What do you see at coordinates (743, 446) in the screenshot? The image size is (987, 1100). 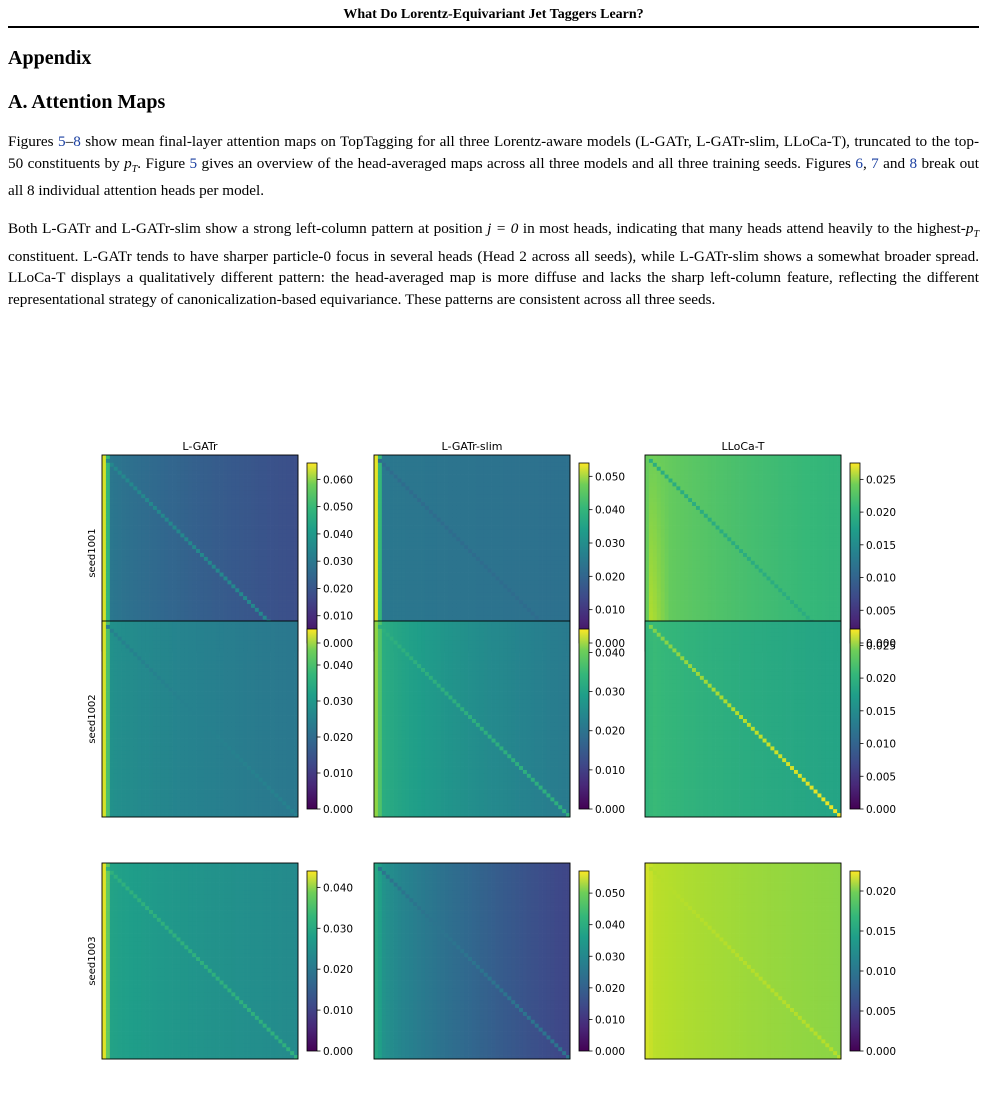 I see `column-title: LLoCa-T` at bounding box center [743, 446].